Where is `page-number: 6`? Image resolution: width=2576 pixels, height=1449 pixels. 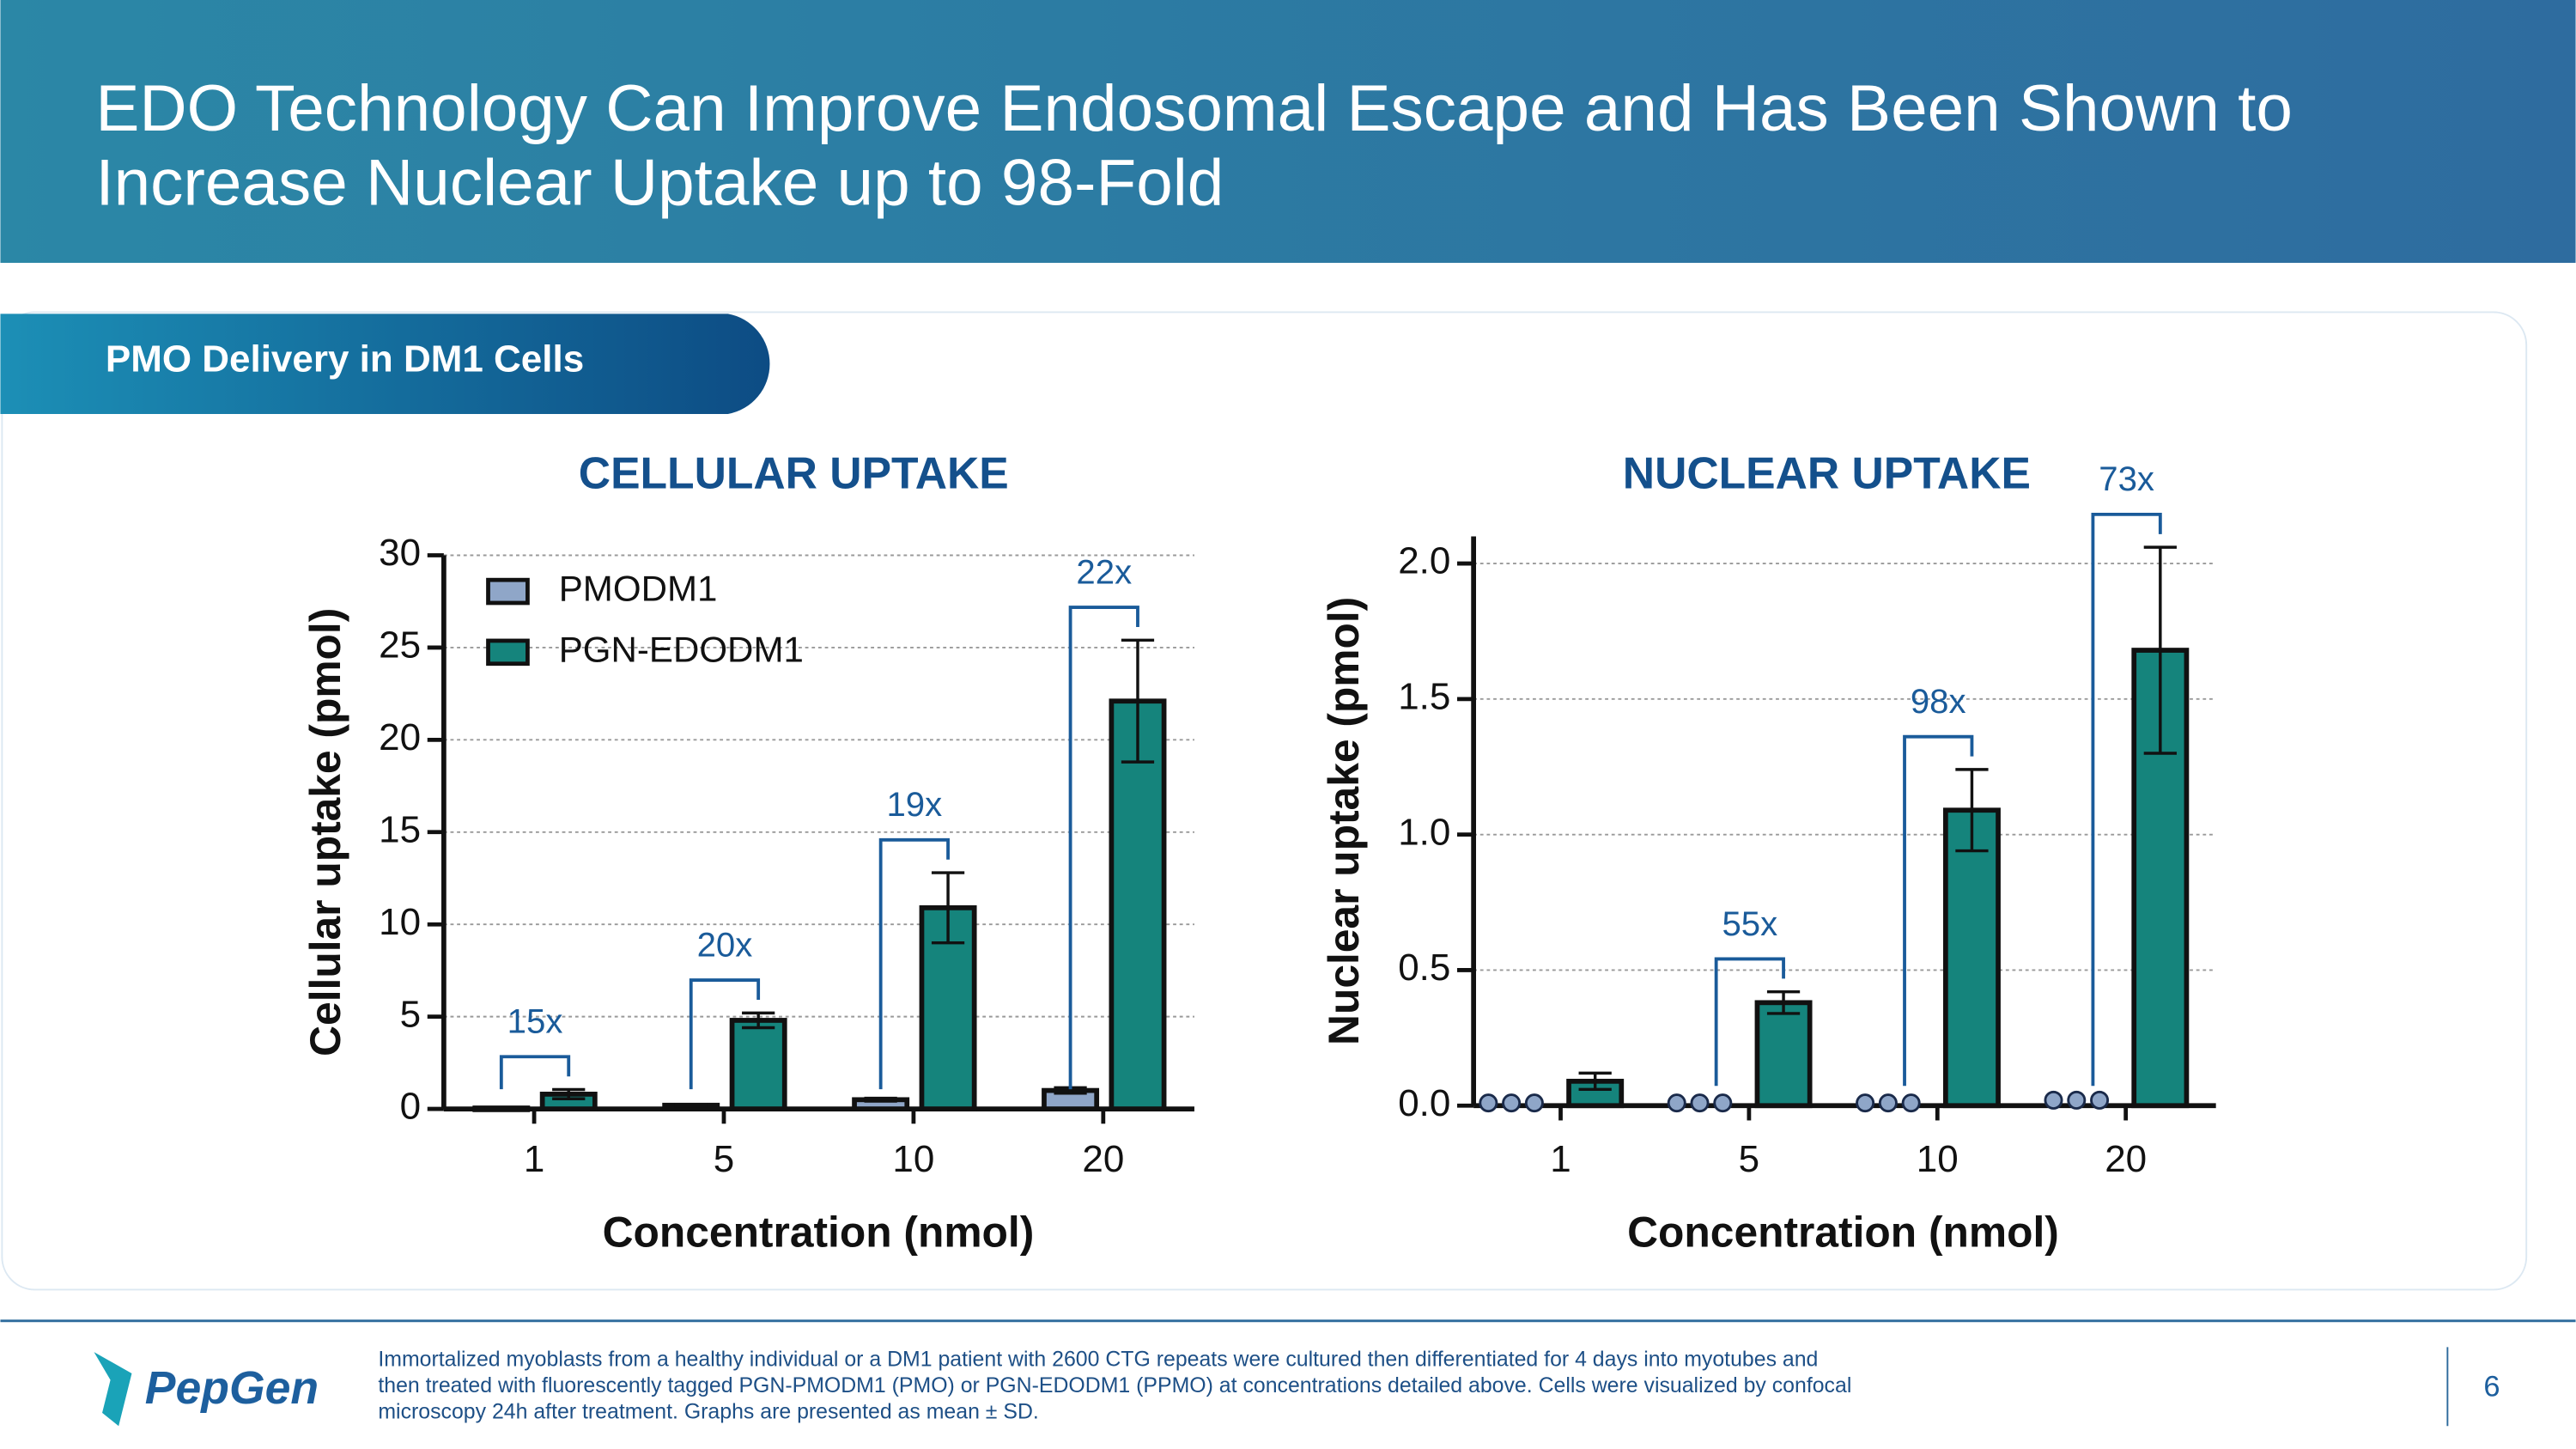 page-number: 6 is located at coordinates (2492, 1386).